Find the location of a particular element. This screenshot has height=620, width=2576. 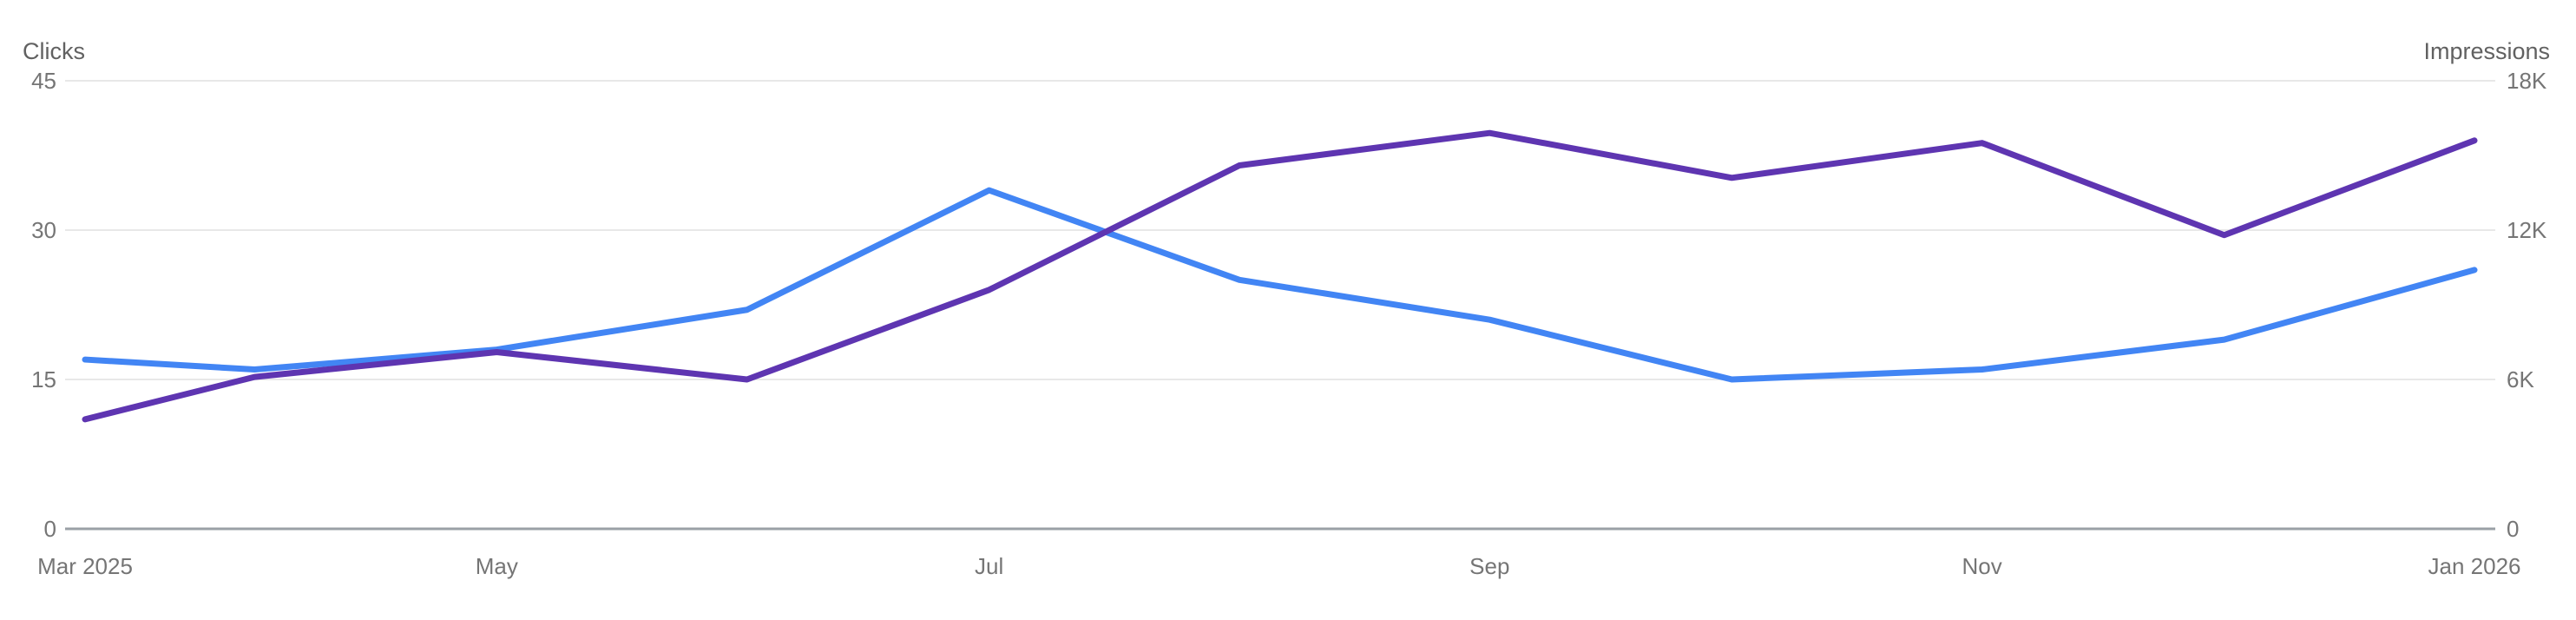

right-axis-tick-label: 0 is located at coordinates (2513, 529).